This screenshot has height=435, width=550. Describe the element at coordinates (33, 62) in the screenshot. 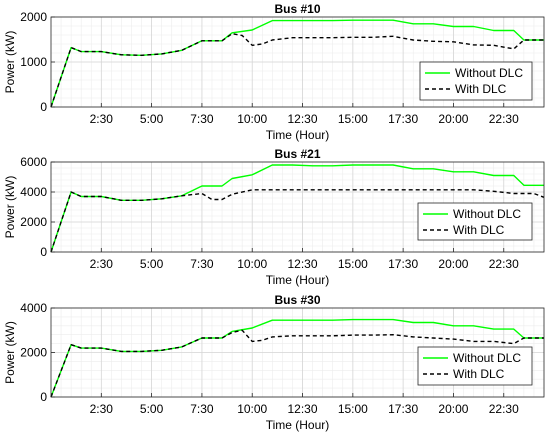

I see `y-tick-label: 1000` at that location.